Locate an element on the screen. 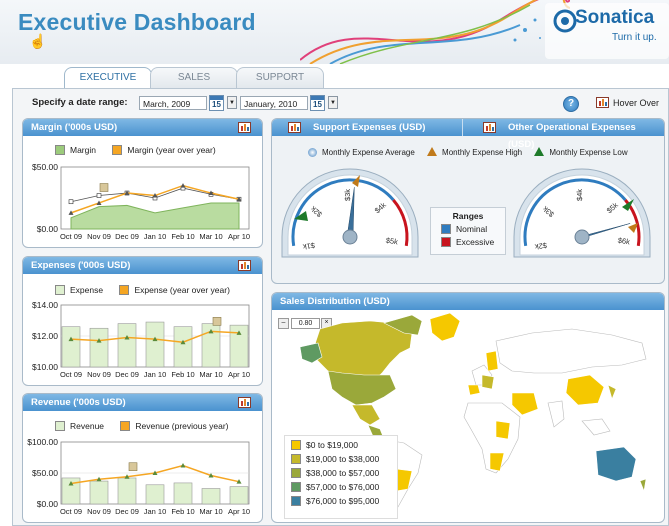 This screenshot has height=526, width=669. region-east-africa is located at coordinates (503, 430).